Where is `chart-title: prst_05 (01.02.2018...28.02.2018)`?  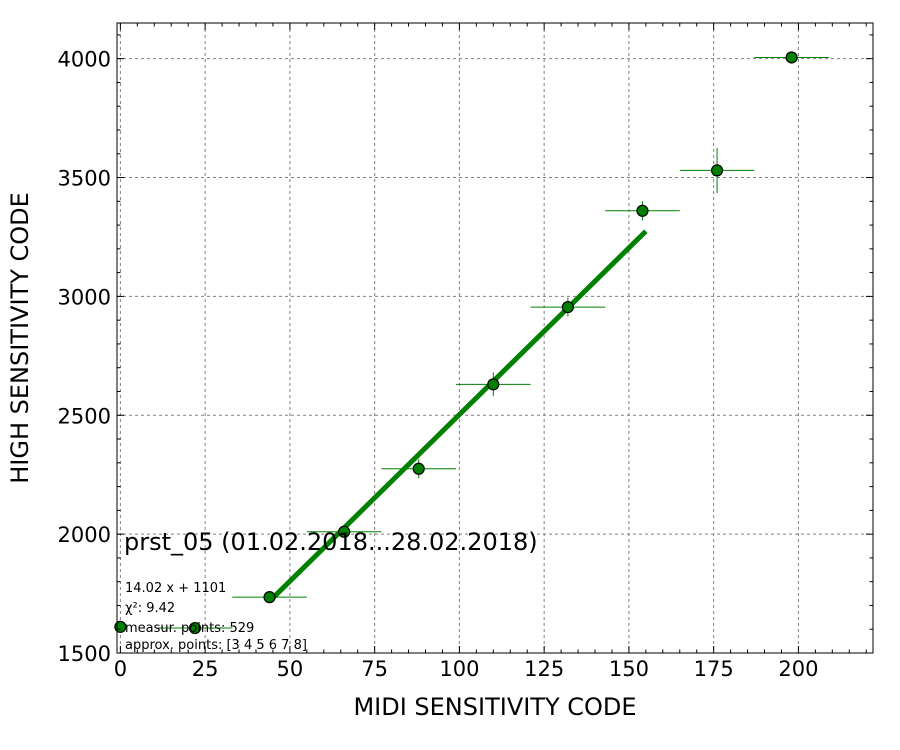 chart-title: prst_05 (01.02.2018...28.02.2018) is located at coordinates (331, 542).